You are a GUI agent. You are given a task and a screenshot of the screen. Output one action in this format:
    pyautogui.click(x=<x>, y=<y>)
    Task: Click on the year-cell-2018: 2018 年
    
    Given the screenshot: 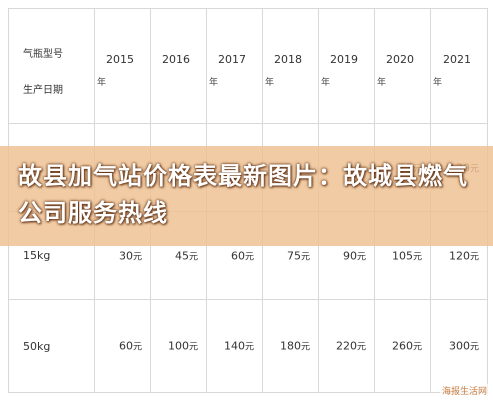 What is the action you would take?
    pyautogui.click(x=290, y=66)
    